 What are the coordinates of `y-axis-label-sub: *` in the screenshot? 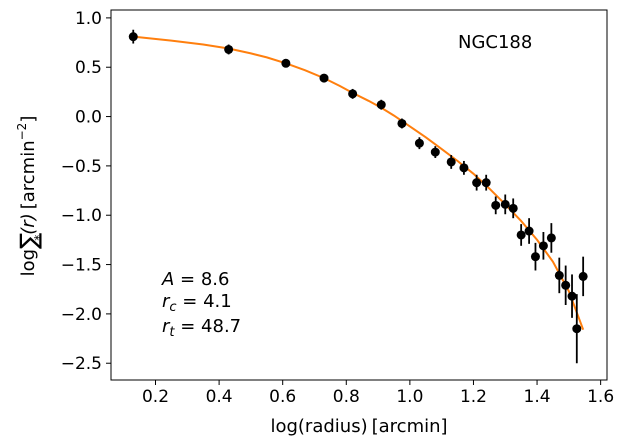 It's located at (39, 238).